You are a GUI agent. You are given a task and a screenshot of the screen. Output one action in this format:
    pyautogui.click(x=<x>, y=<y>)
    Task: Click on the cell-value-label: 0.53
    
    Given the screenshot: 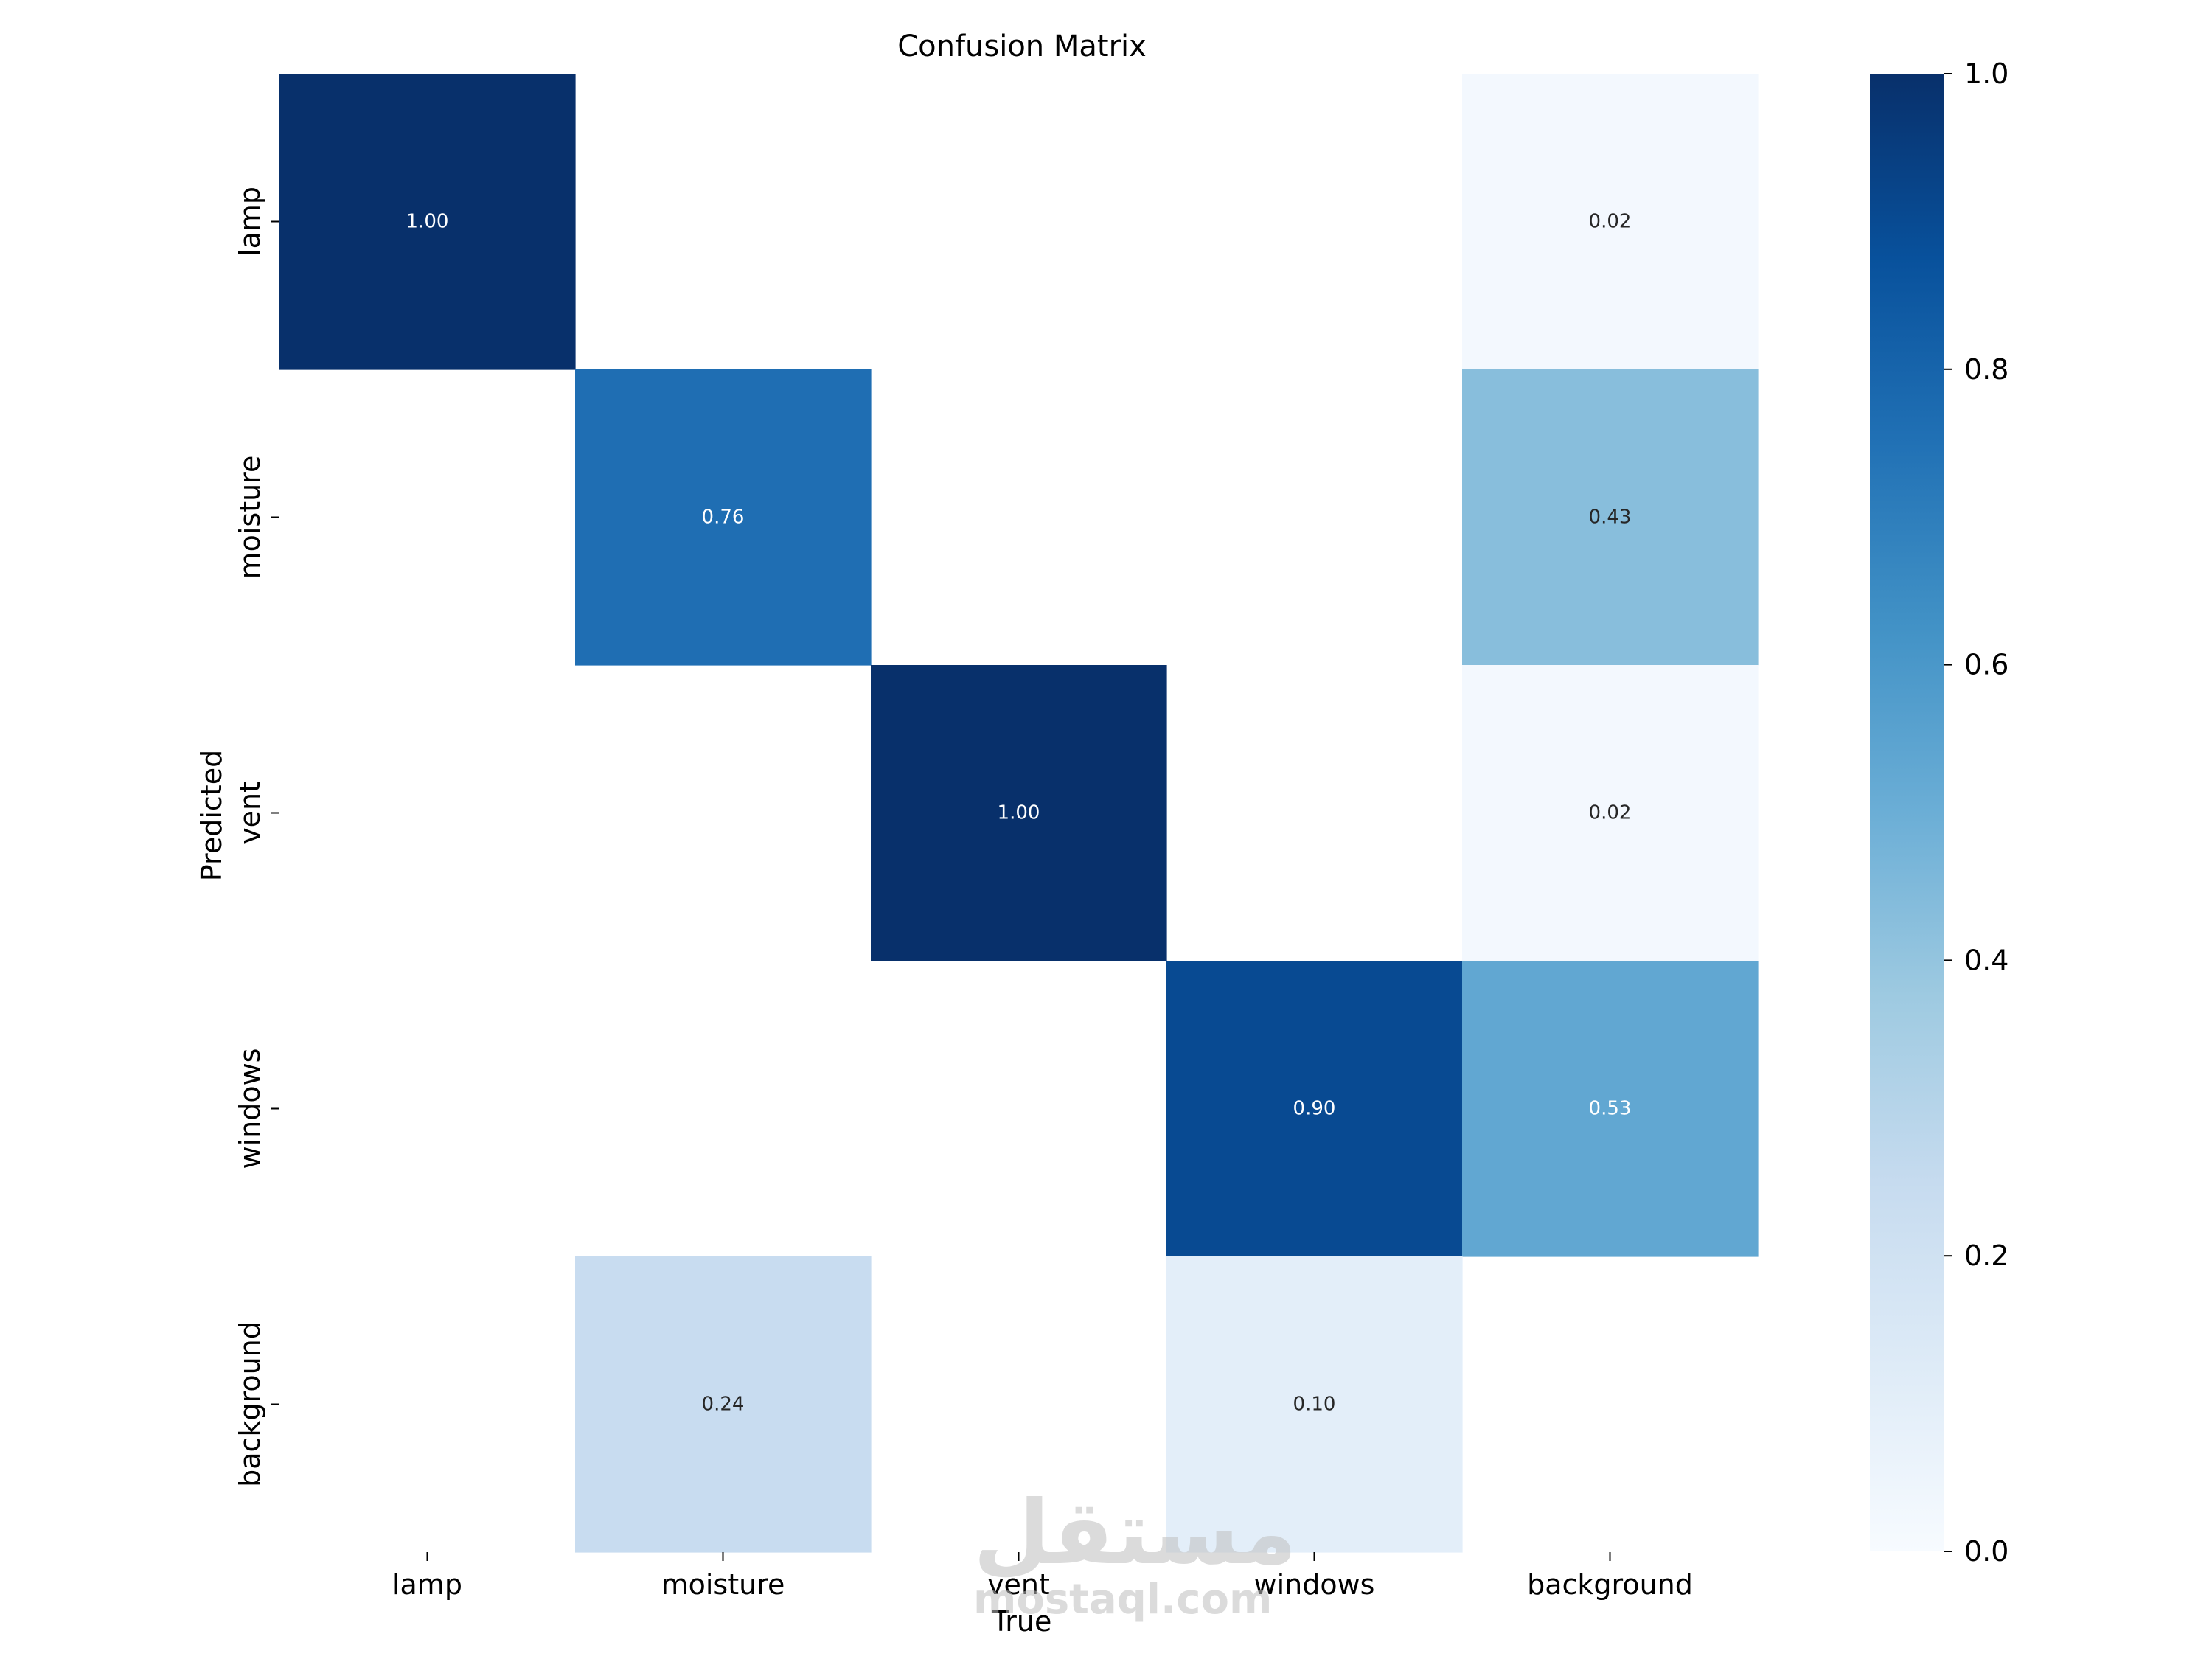 What is the action you would take?
    pyautogui.click(x=1610, y=1109)
    